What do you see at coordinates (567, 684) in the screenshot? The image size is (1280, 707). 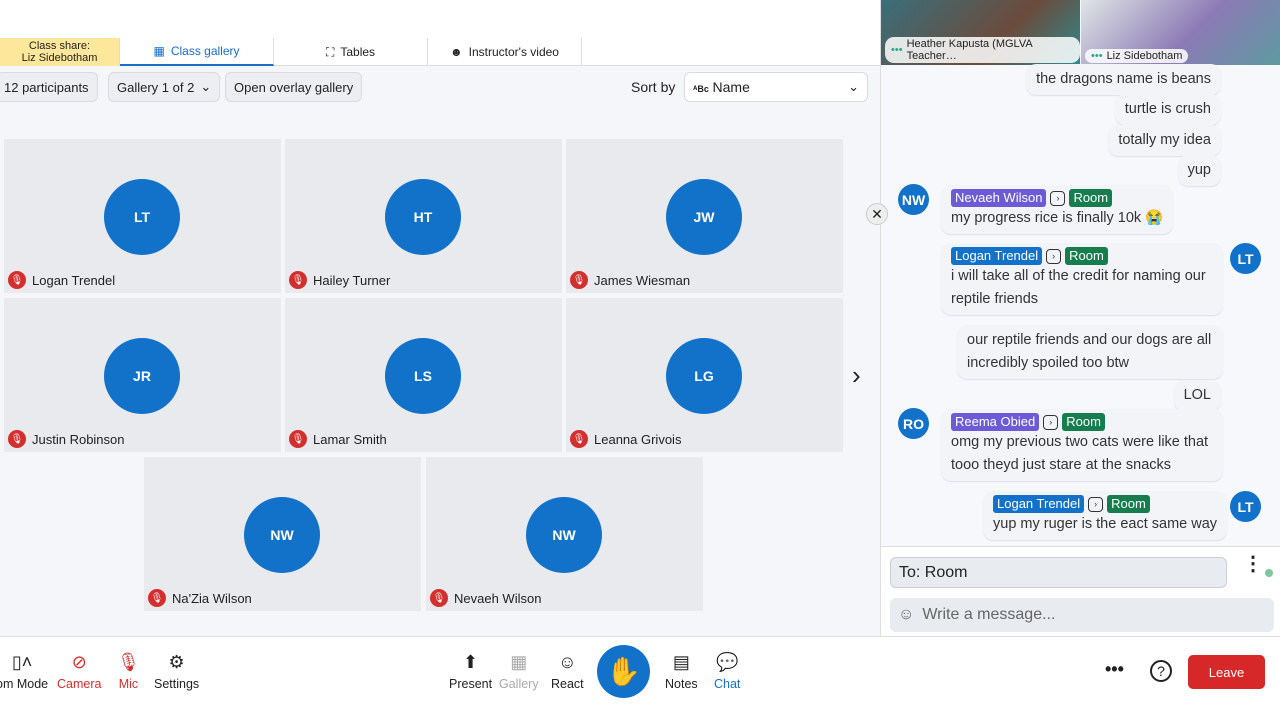 I see `button-label: React` at bounding box center [567, 684].